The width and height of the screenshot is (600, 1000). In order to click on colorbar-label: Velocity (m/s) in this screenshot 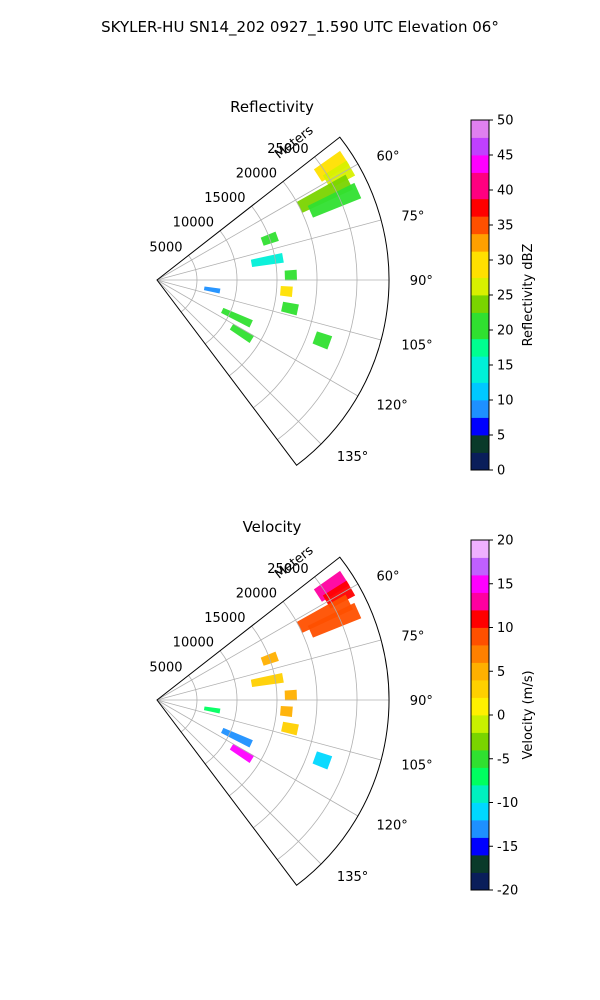, I will do `click(528, 714)`.